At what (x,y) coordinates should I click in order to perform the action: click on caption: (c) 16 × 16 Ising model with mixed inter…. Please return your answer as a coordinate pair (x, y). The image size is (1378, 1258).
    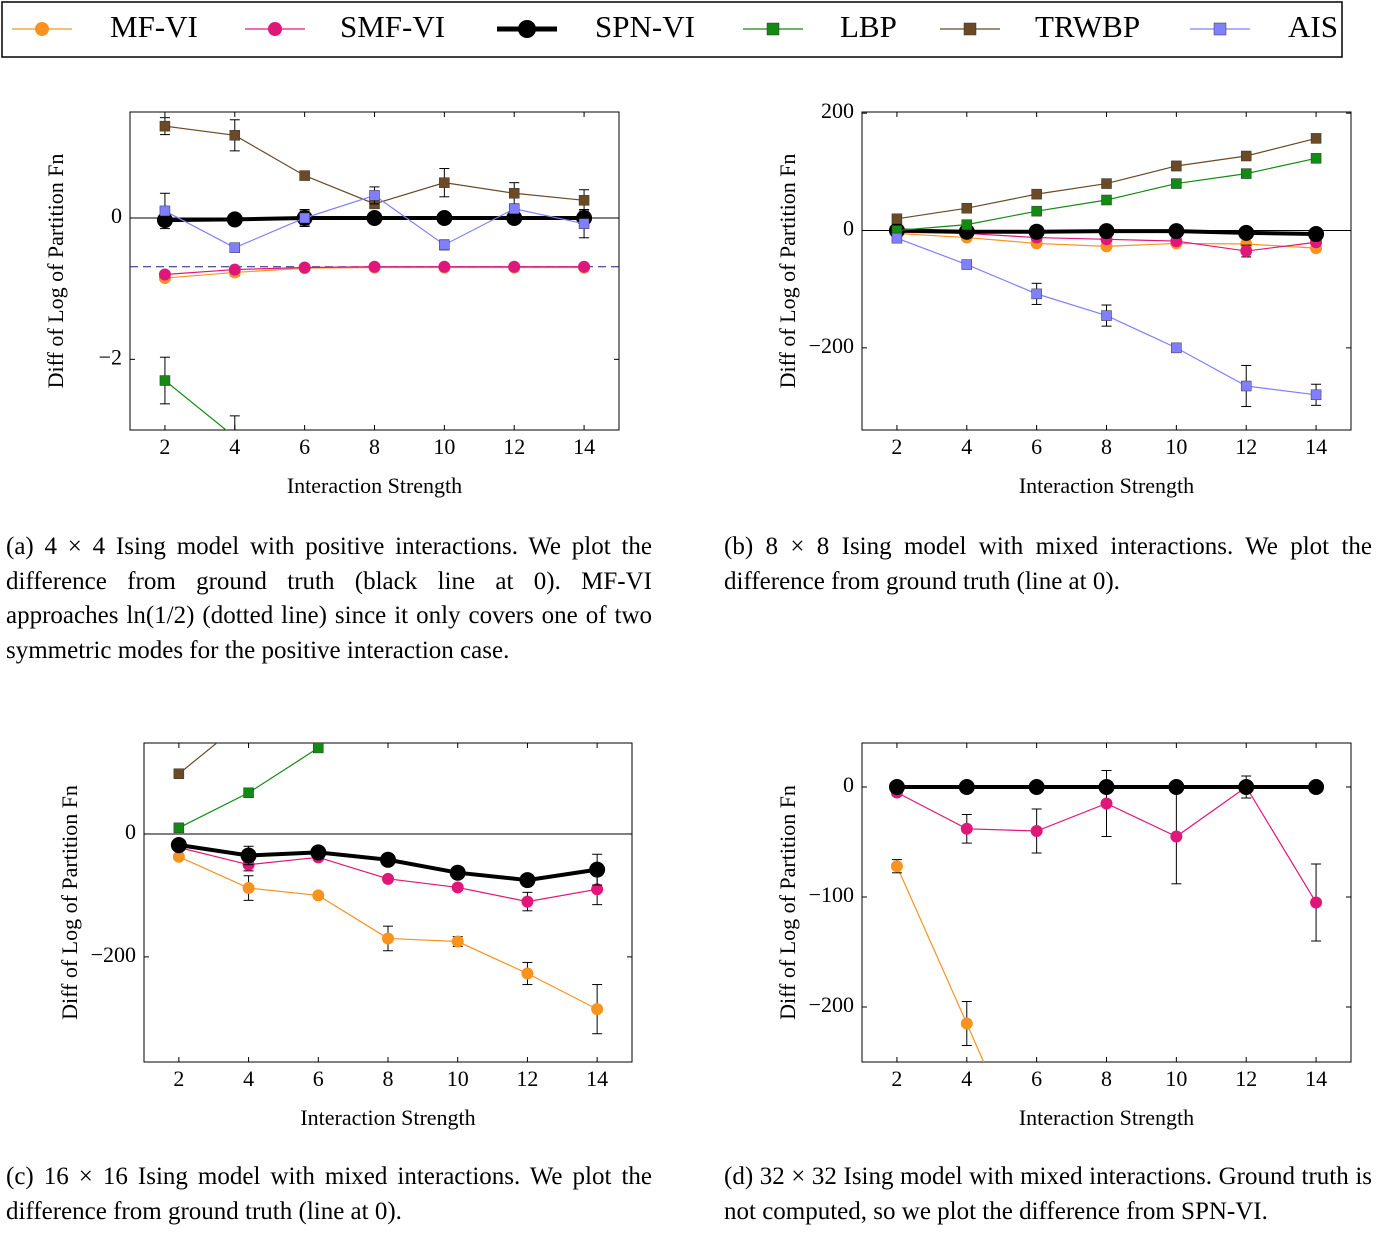
    Looking at the image, I should click on (329, 1194).